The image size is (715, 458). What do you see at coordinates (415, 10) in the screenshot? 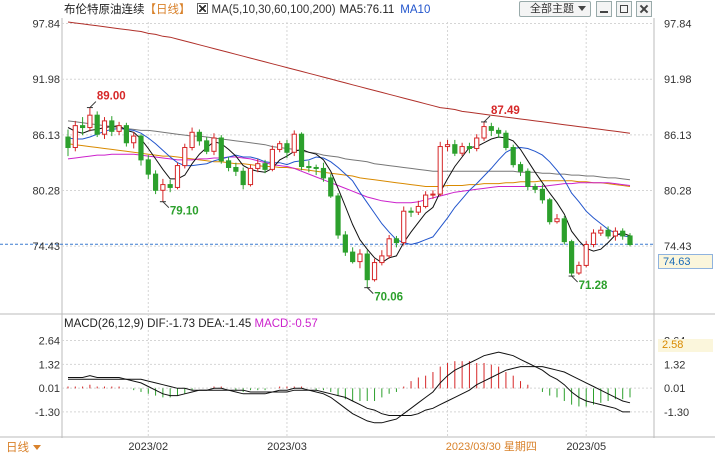
I see `ma10-value: MA10` at bounding box center [415, 10].